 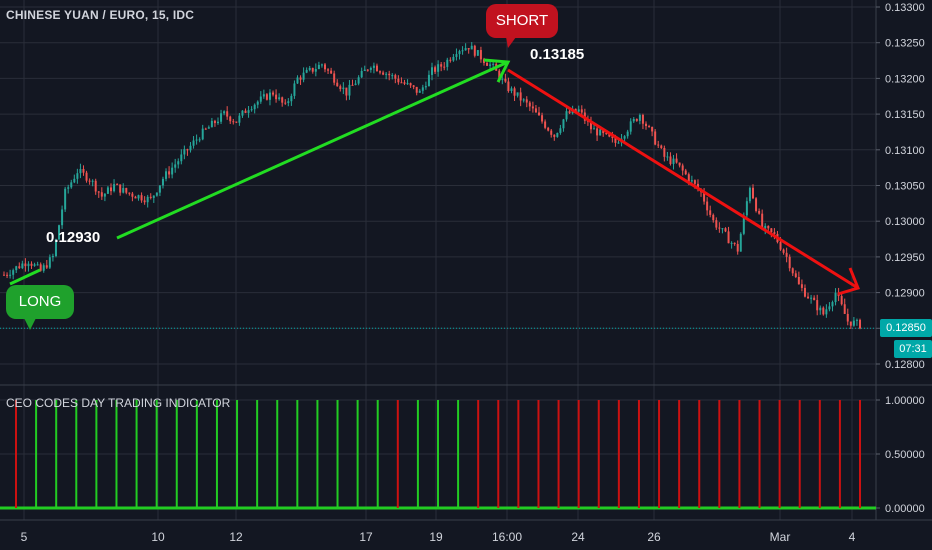 What do you see at coordinates (849, 281) in the screenshot?
I see `short-arrowhead` at bounding box center [849, 281].